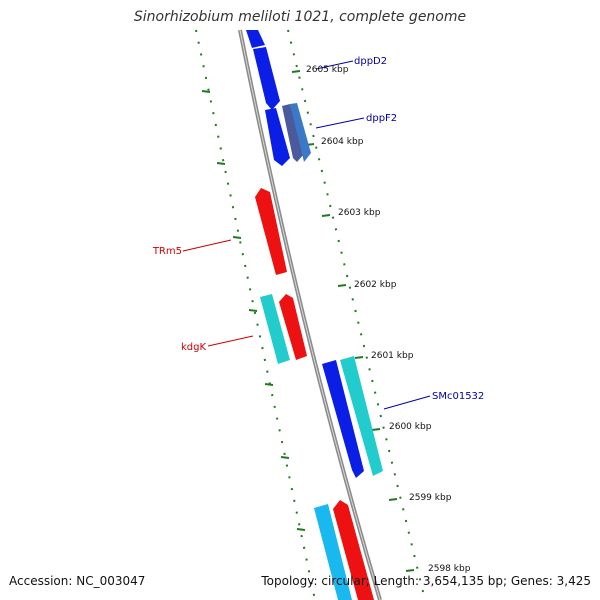 Image resolution: width=600 pixels, height=600 pixels. What do you see at coordinates (392, 356) in the screenshot?
I see `tick-label-2601: 2601 kbp` at bounding box center [392, 356].